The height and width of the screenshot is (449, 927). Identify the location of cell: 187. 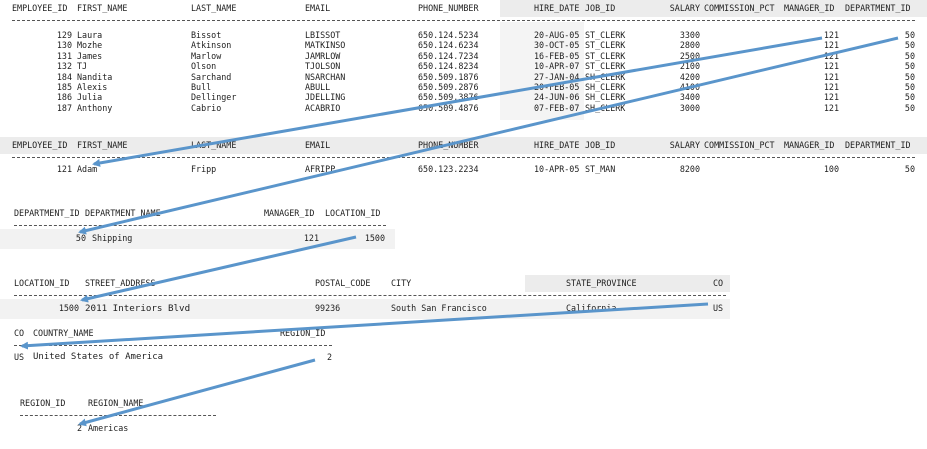
(64, 107).